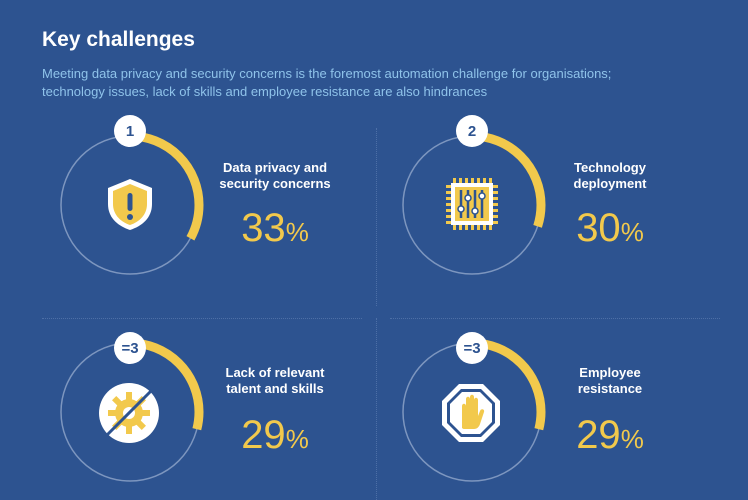 Image resolution: width=748 pixels, height=500 pixels. Describe the element at coordinates (472, 131) in the screenshot. I see `rank-badge: 2` at that location.